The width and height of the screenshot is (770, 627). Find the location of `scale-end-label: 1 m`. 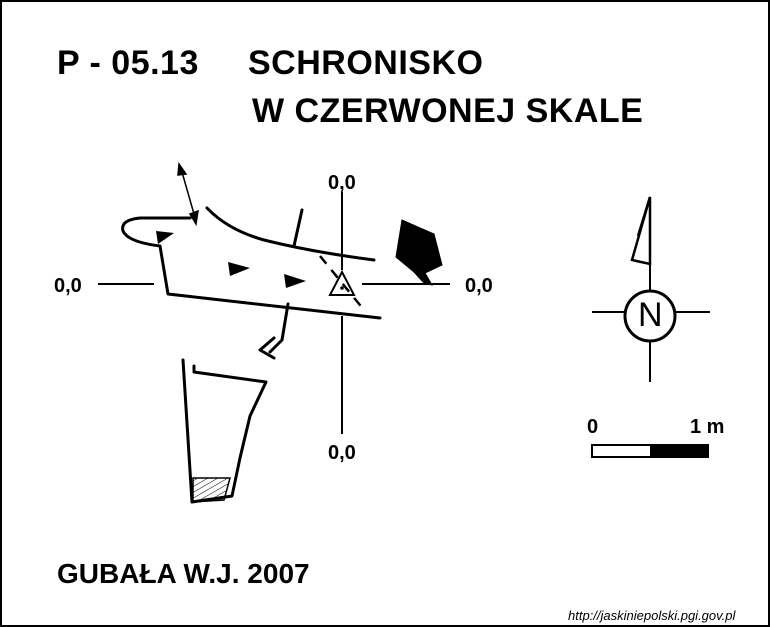

scale-end-label: 1 m is located at coordinates (707, 427).